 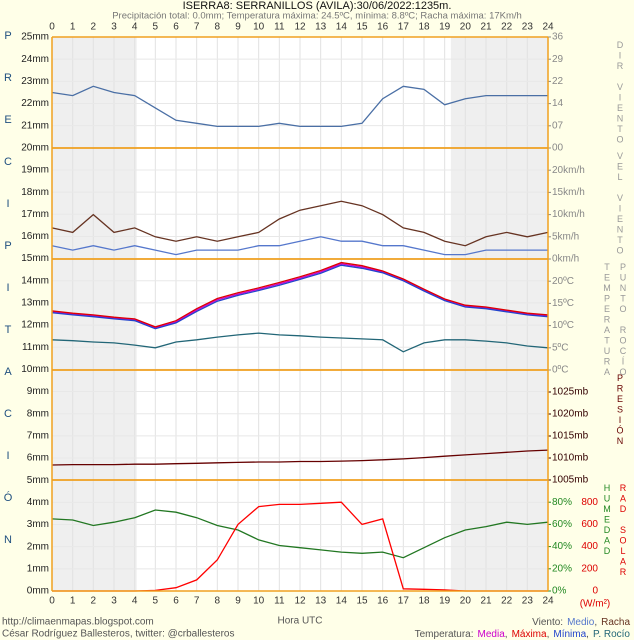 I want to click on y-tick-label: 5ºC, so click(x=560, y=347).